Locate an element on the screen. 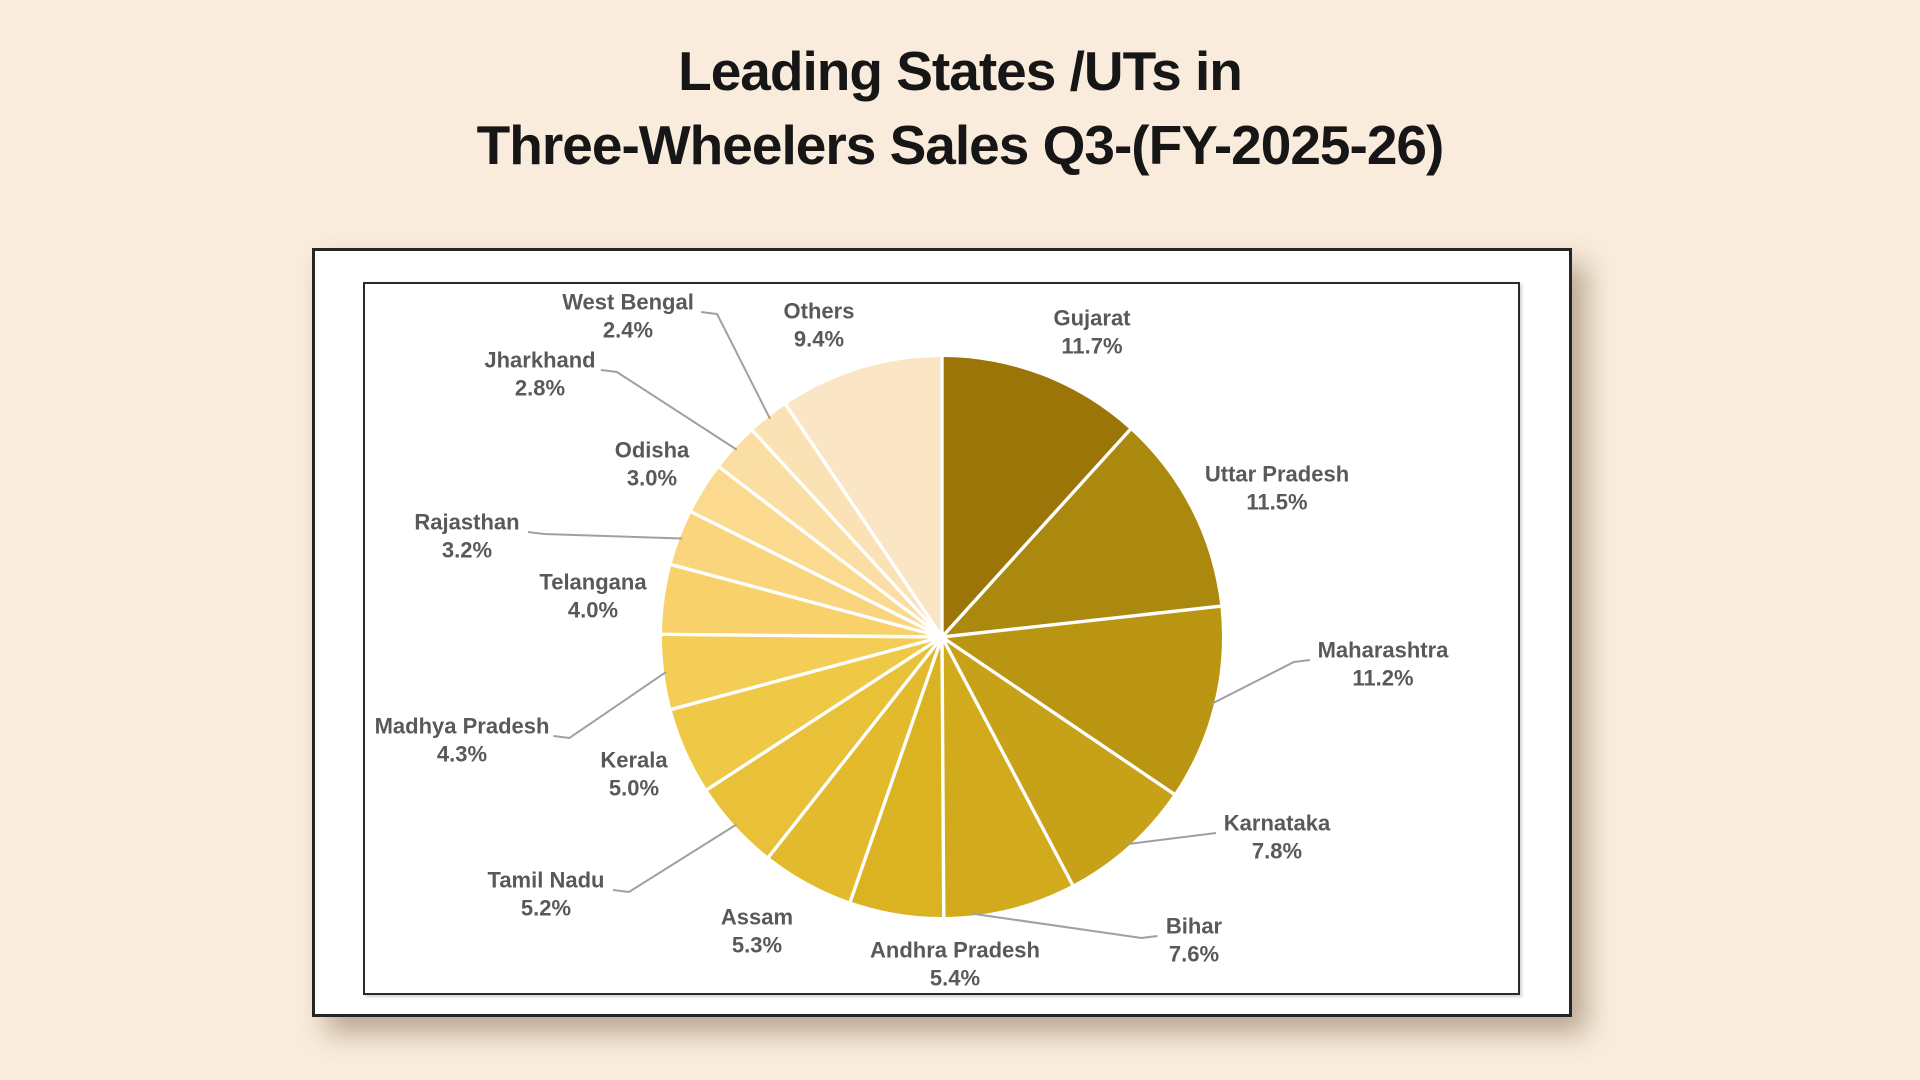 The height and width of the screenshot is (1080, 1920). pie-slice-assam is located at coordinates (855, 769).